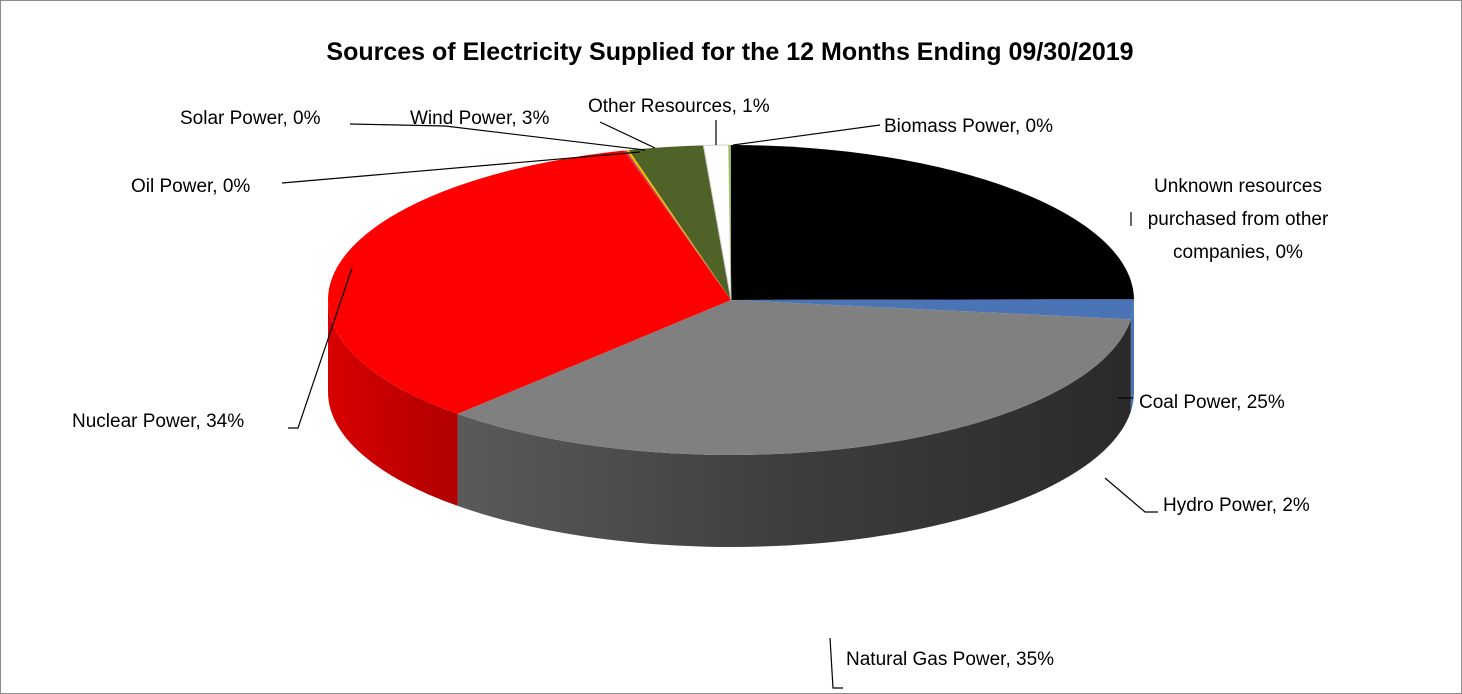 The image size is (1462, 694). What do you see at coordinates (932, 299) in the screenshot?
I see `pie-slice-unknown-resources-purchased-from-other-companies` at bounding box center [932, 299].